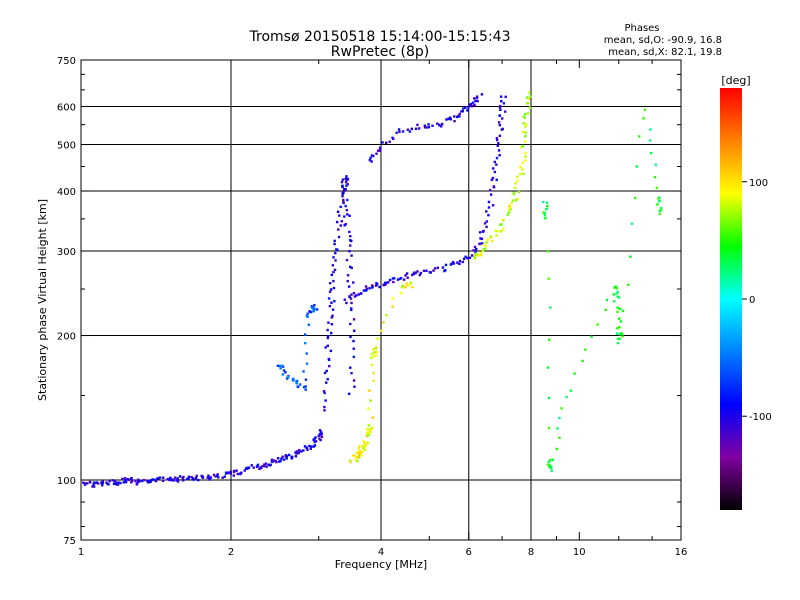 The height and width of the screenshot is (600, 800). What do you see at coordinates (752, 300) in the screenshot?
I see `colorbar-tick-label: 0` at bounding box center [752, 300].